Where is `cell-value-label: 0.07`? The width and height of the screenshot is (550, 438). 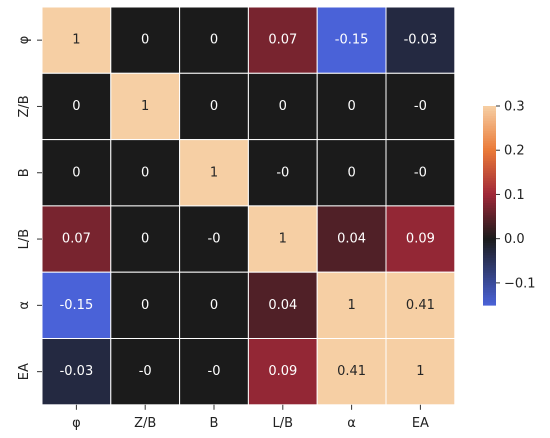 cell-value-label: 0.07 is located at coordinates (282, 40).